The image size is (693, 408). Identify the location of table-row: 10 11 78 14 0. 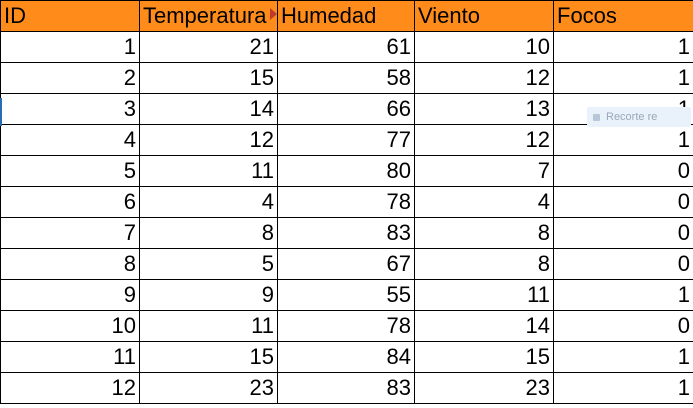
(346, 326).